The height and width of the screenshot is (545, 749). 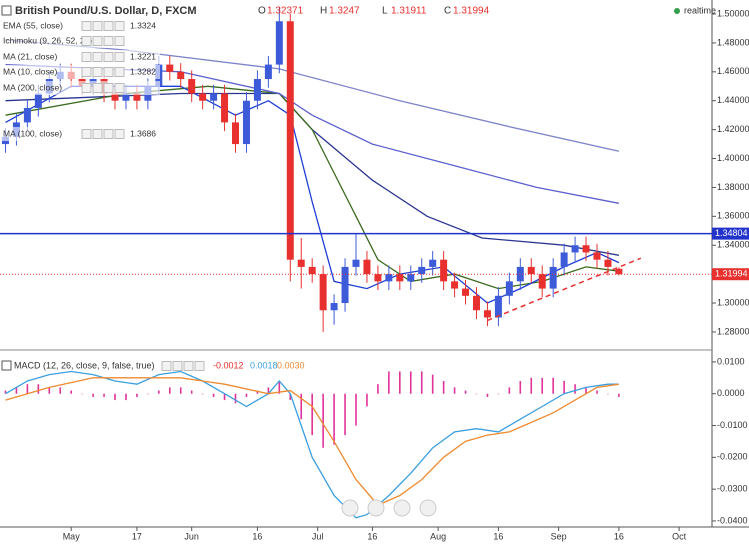 I want to click on series-value: 0.0018, so click(x=264, y=365).